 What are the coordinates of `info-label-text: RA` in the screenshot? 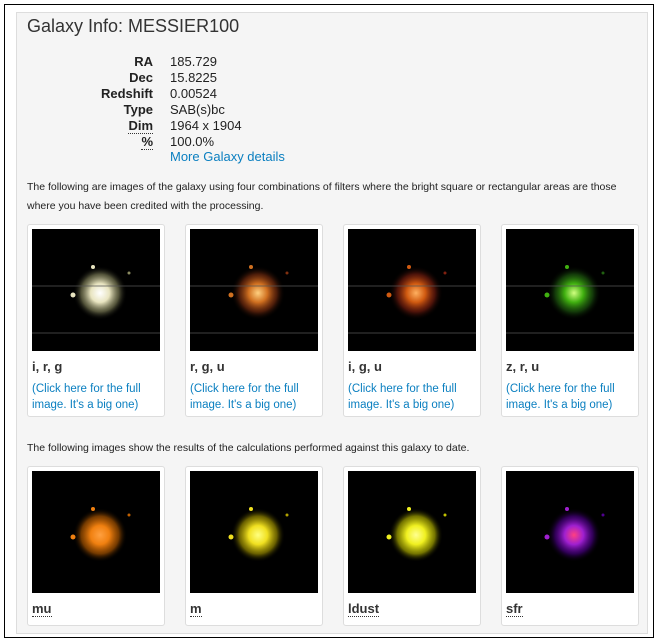 It's located at (143, 61).